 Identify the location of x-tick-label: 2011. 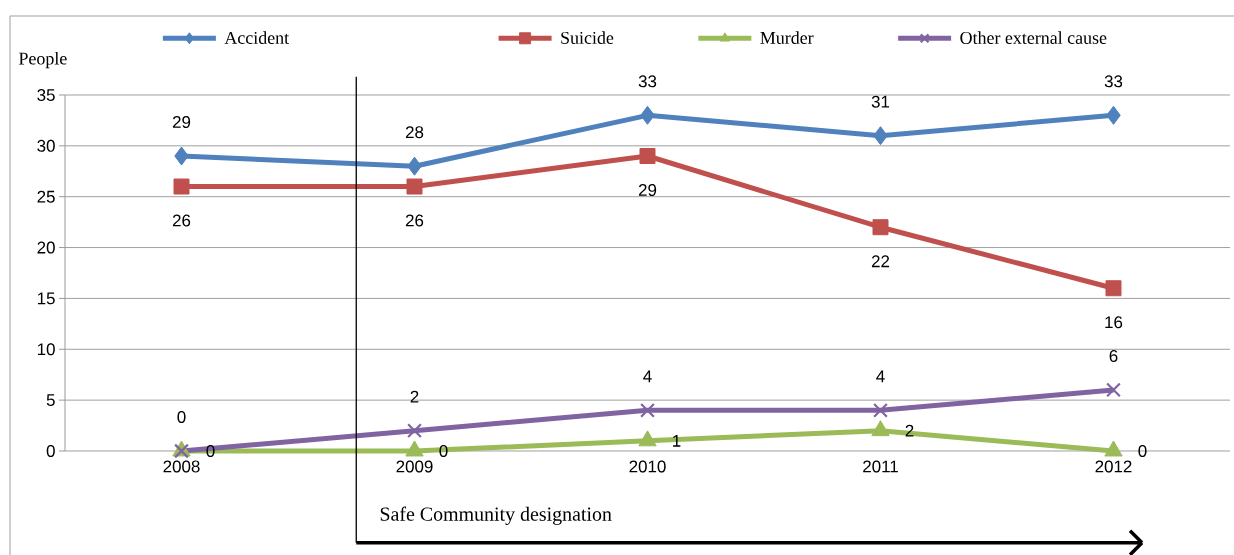
(880, 466).